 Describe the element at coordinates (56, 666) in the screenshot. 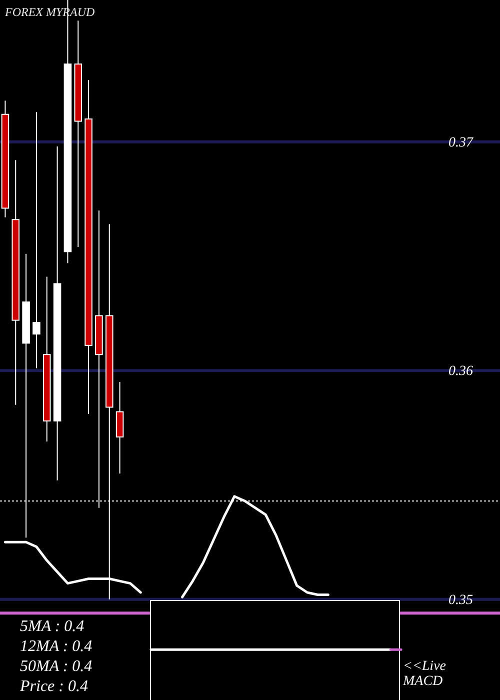

I see `annotation: 50MA : 0.4` at that location.